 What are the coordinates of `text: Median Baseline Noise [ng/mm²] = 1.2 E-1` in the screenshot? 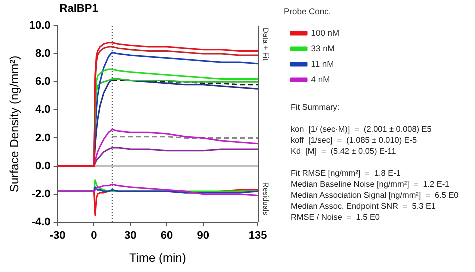 It's located at (371, 184).